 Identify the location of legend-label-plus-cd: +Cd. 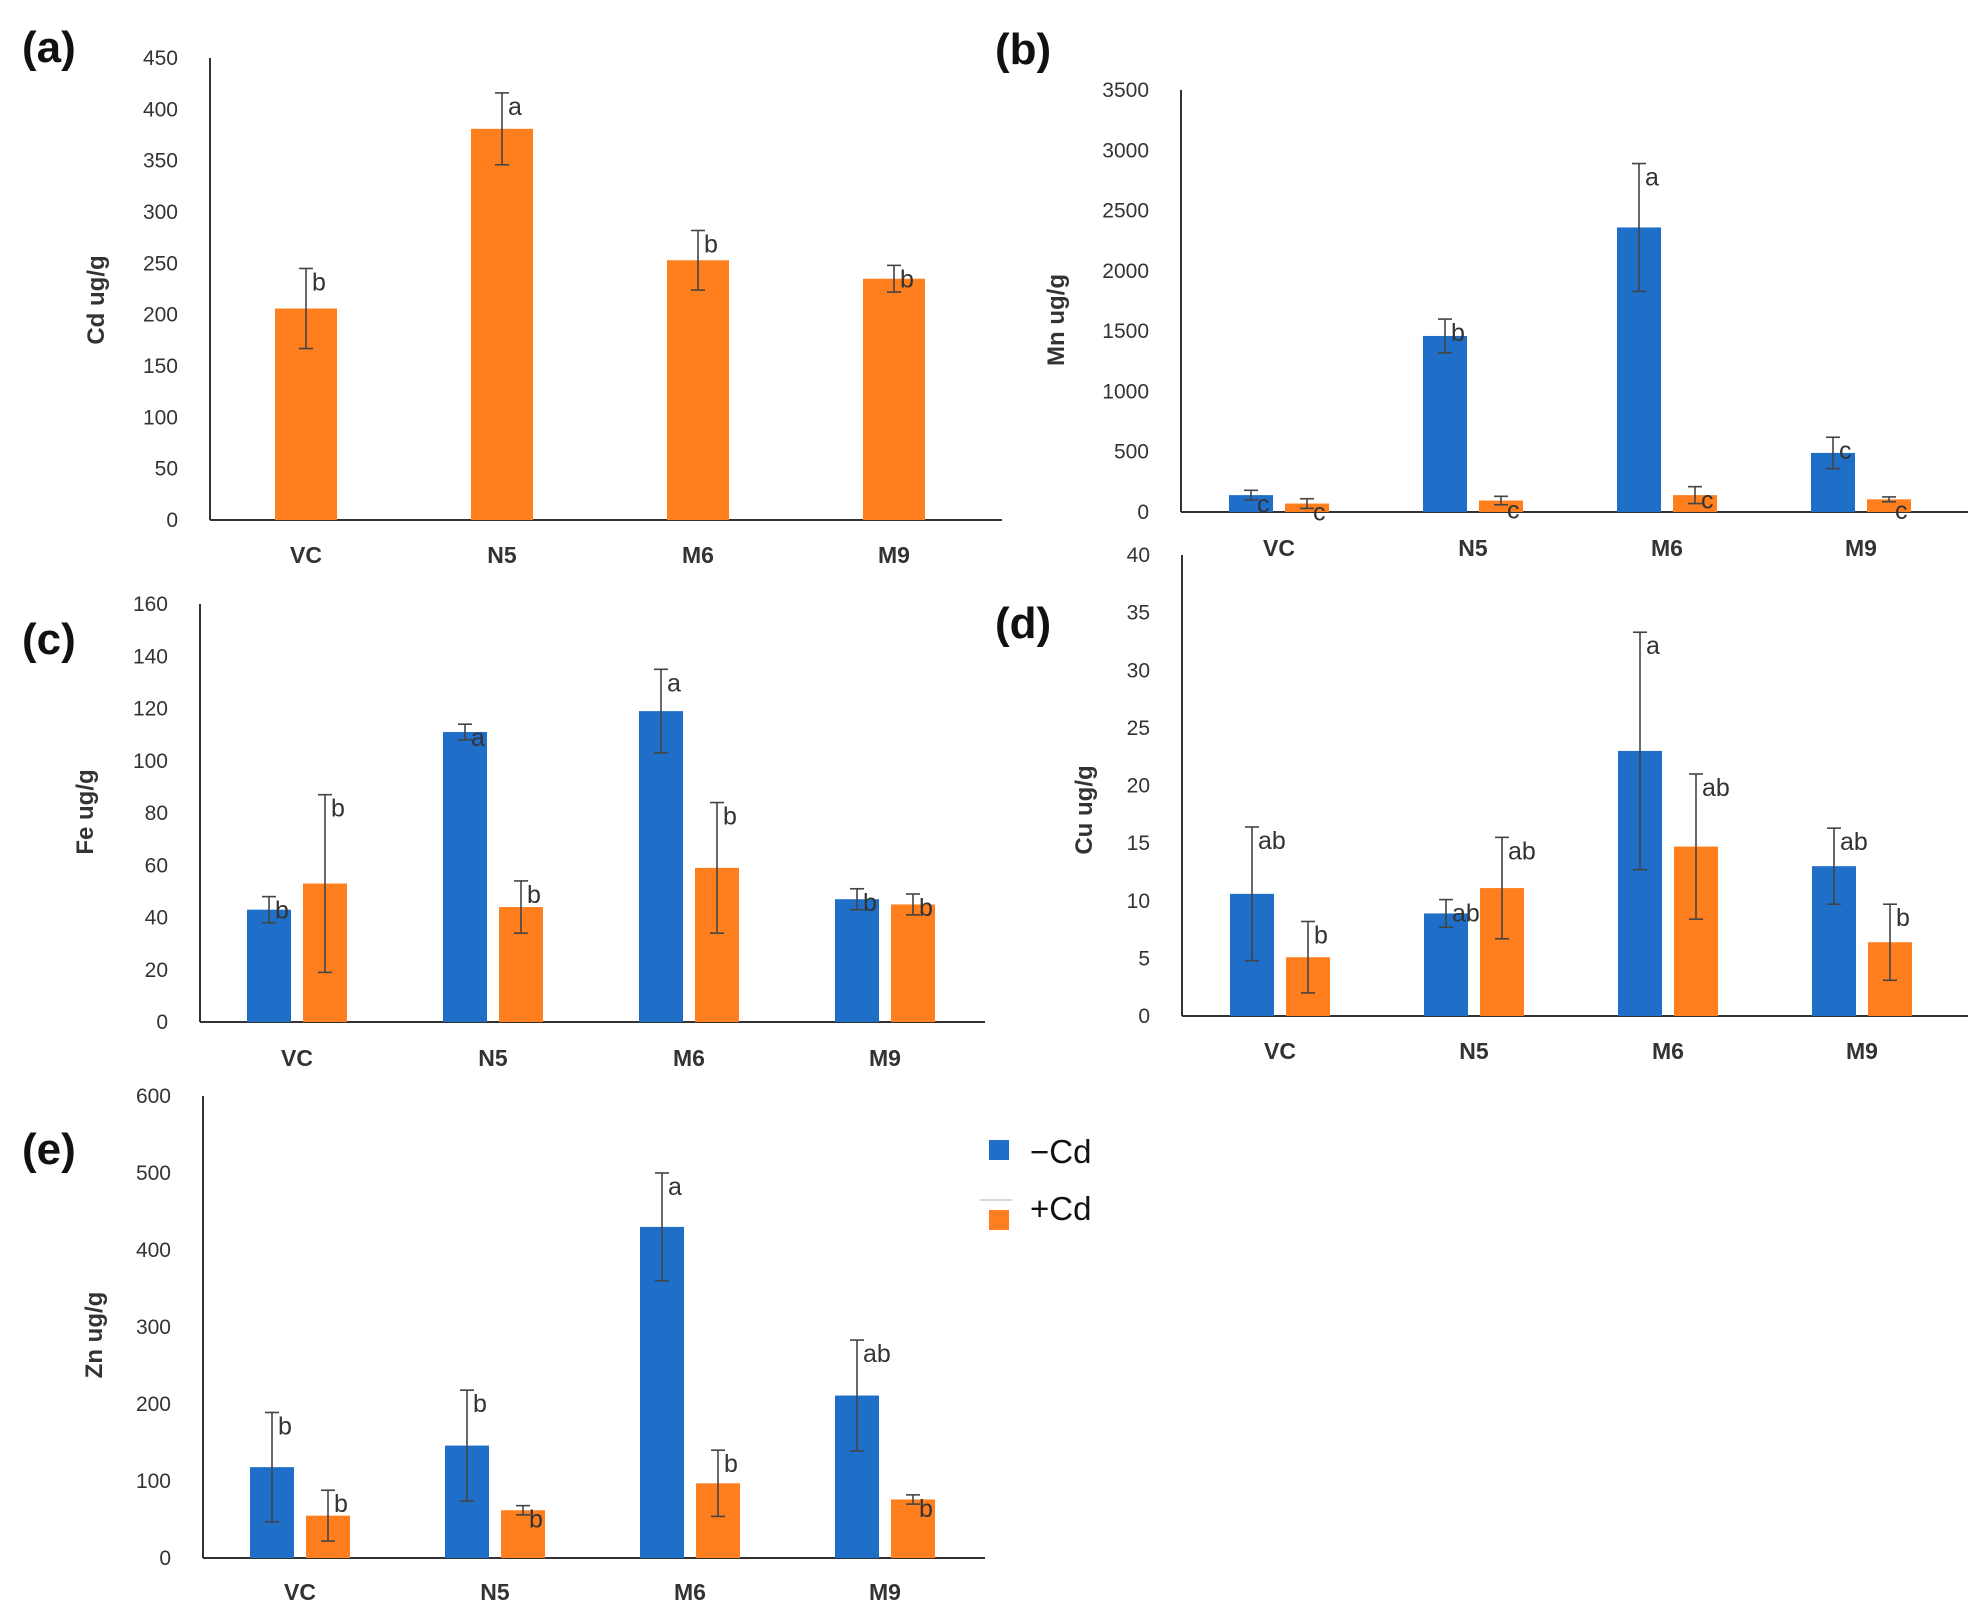
(1060, 1208).